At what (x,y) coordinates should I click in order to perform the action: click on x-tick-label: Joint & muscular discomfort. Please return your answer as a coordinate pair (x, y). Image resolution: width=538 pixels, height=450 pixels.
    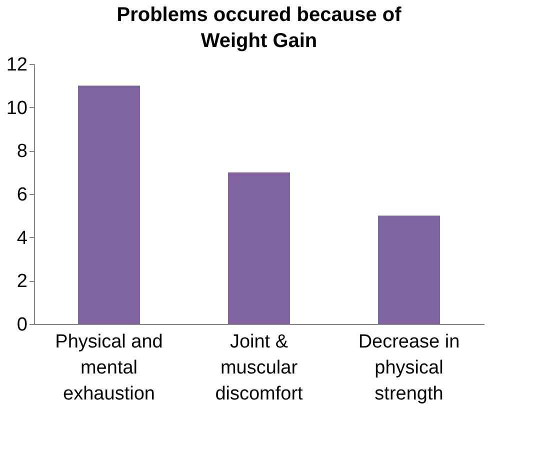
    Looking at the image, I should click on (259, 368).